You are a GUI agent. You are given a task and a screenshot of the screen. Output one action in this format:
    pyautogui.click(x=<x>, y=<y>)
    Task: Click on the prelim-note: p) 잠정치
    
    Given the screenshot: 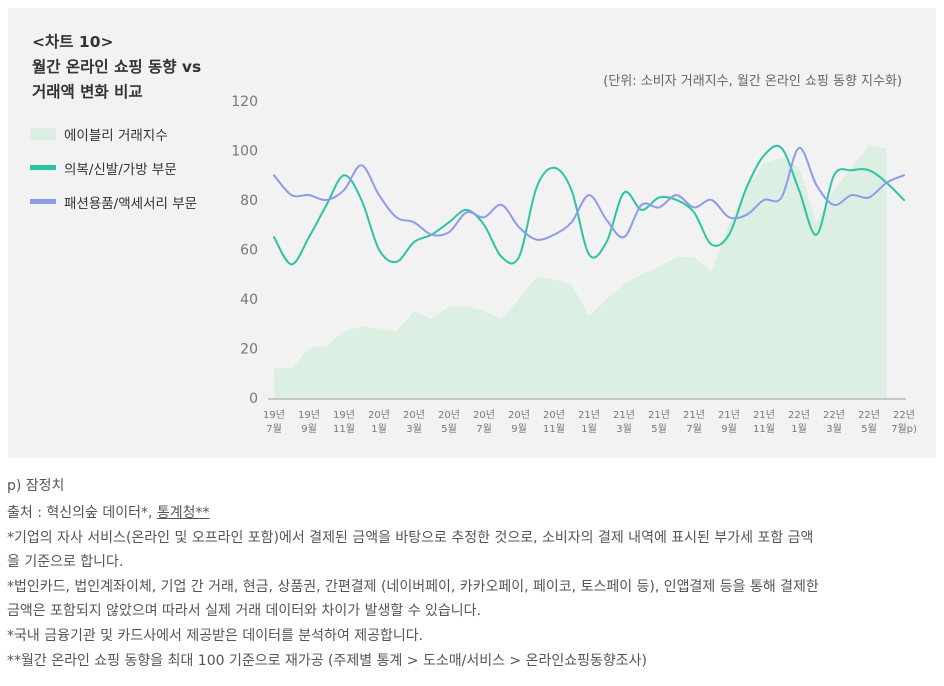 What is the action you would take?
    pyautogui.click(x=36, y=486)
    